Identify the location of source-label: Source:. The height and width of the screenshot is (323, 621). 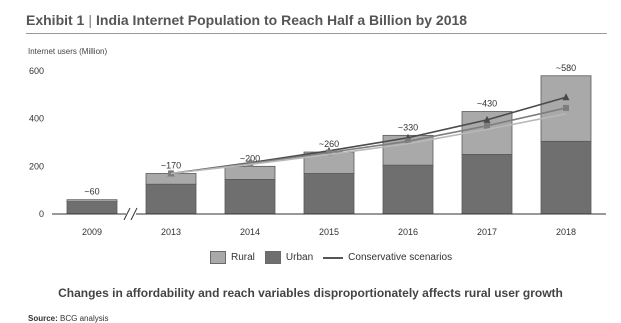
(43, 318).